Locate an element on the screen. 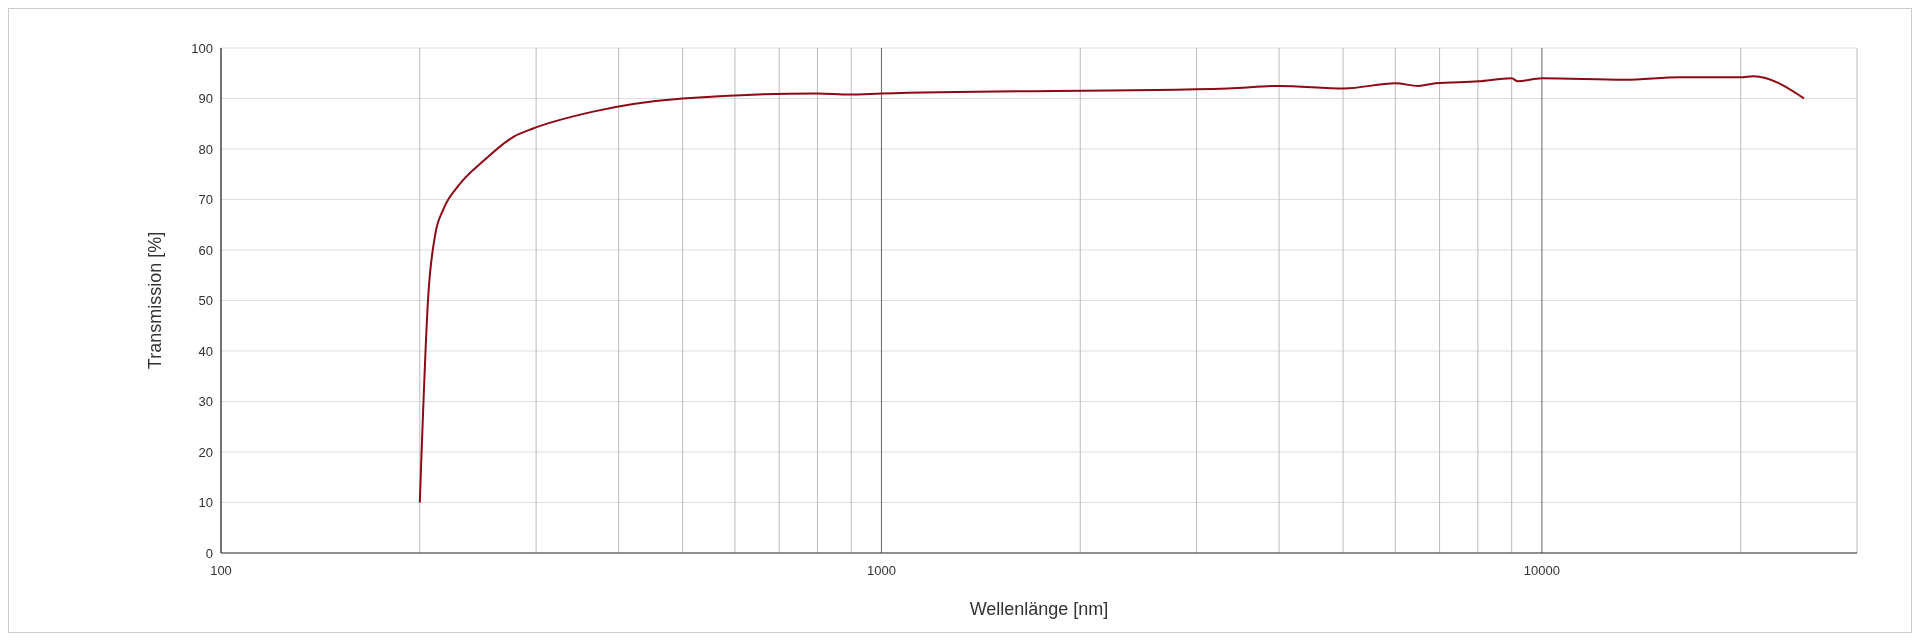 The height and width of the screenshot is (641, 1920). x-tick-label: 1000 is located at coordinates (881, 570).